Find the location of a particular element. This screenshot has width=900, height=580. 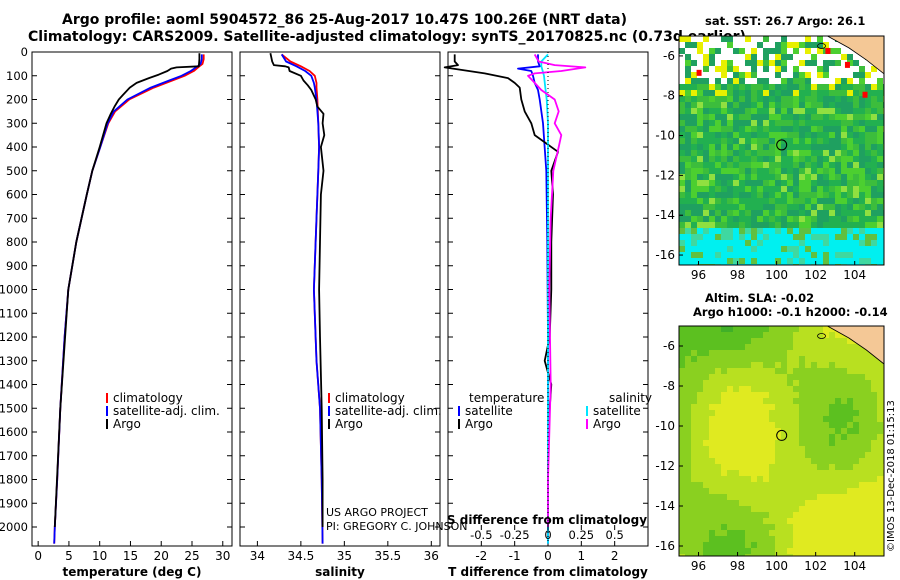

temperature-series-satellite-adj-clim- is located at coordinates (128, 299).